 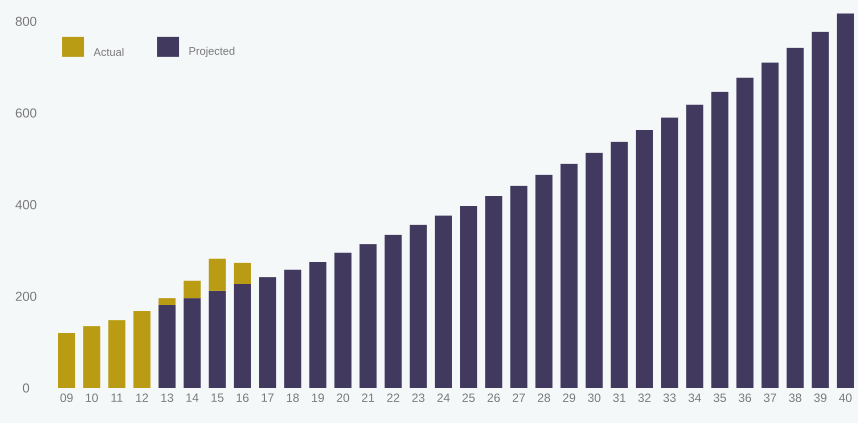 What do you see at coordinates (268, 398) in the screenshot?
I see `x-tick-label: 17` at bounding box center [268, 398].